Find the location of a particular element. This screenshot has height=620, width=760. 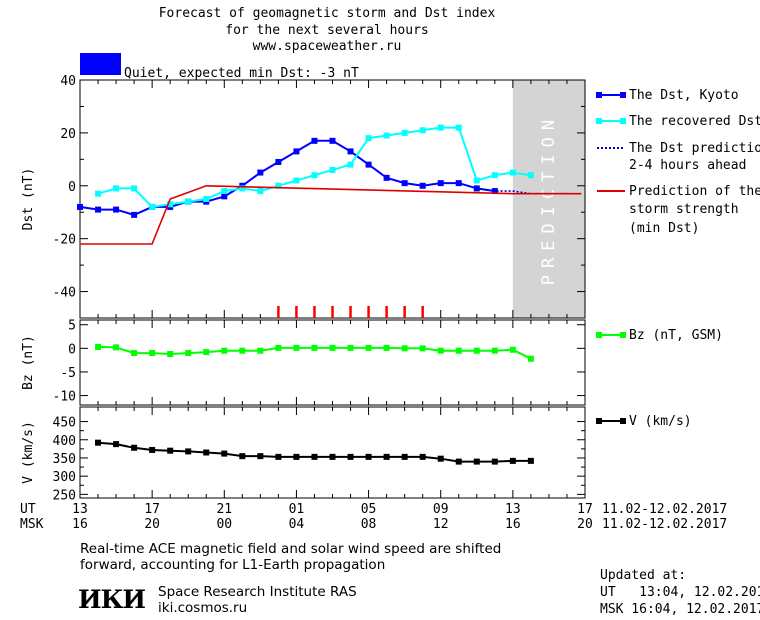

ut-tick-label: 17 is located at coordinates (585, 509).